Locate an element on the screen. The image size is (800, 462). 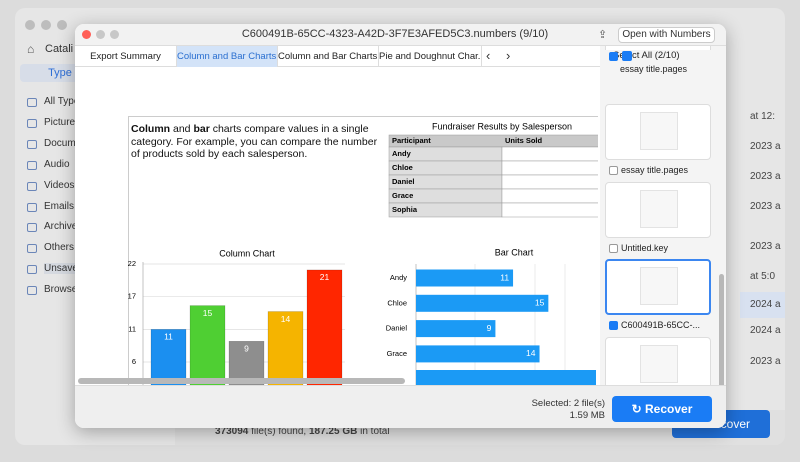
sidebar-item: Pictures is located at coordinates (62, 122).